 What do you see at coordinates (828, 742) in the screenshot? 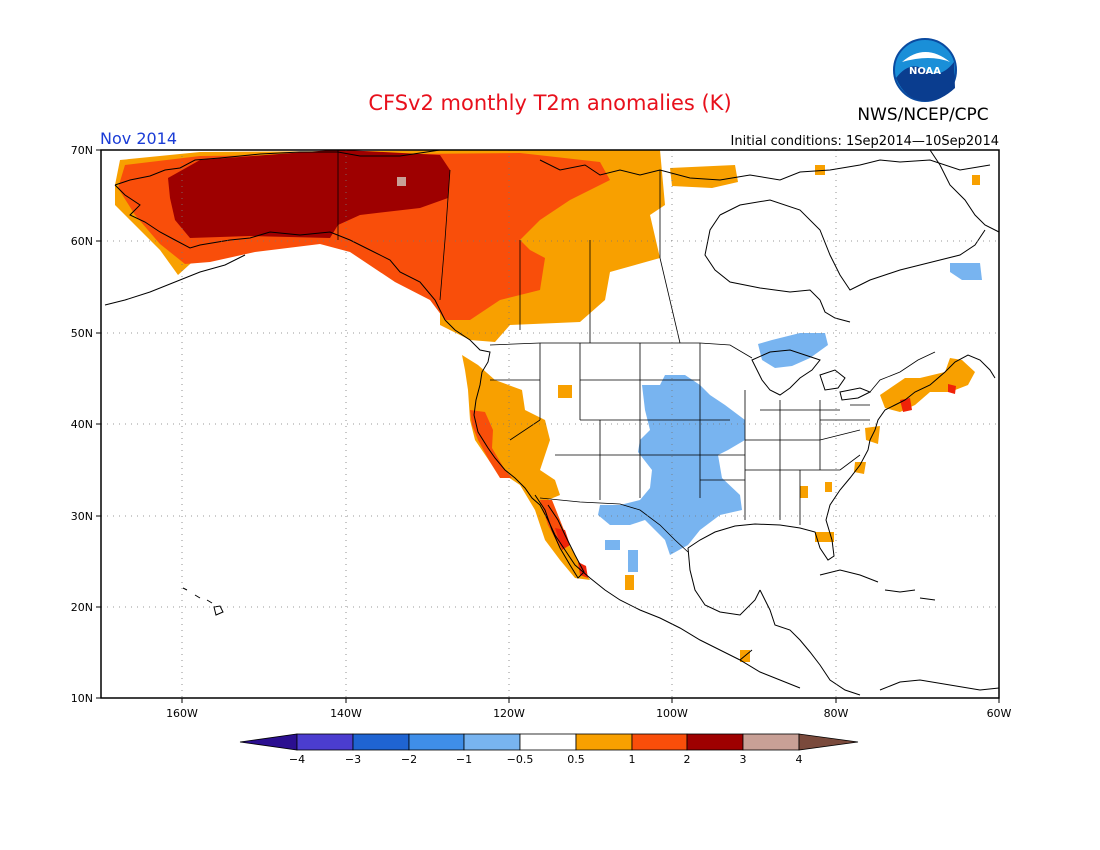
I see `colorbar-arrow-high` at bounding box center [828, 742].